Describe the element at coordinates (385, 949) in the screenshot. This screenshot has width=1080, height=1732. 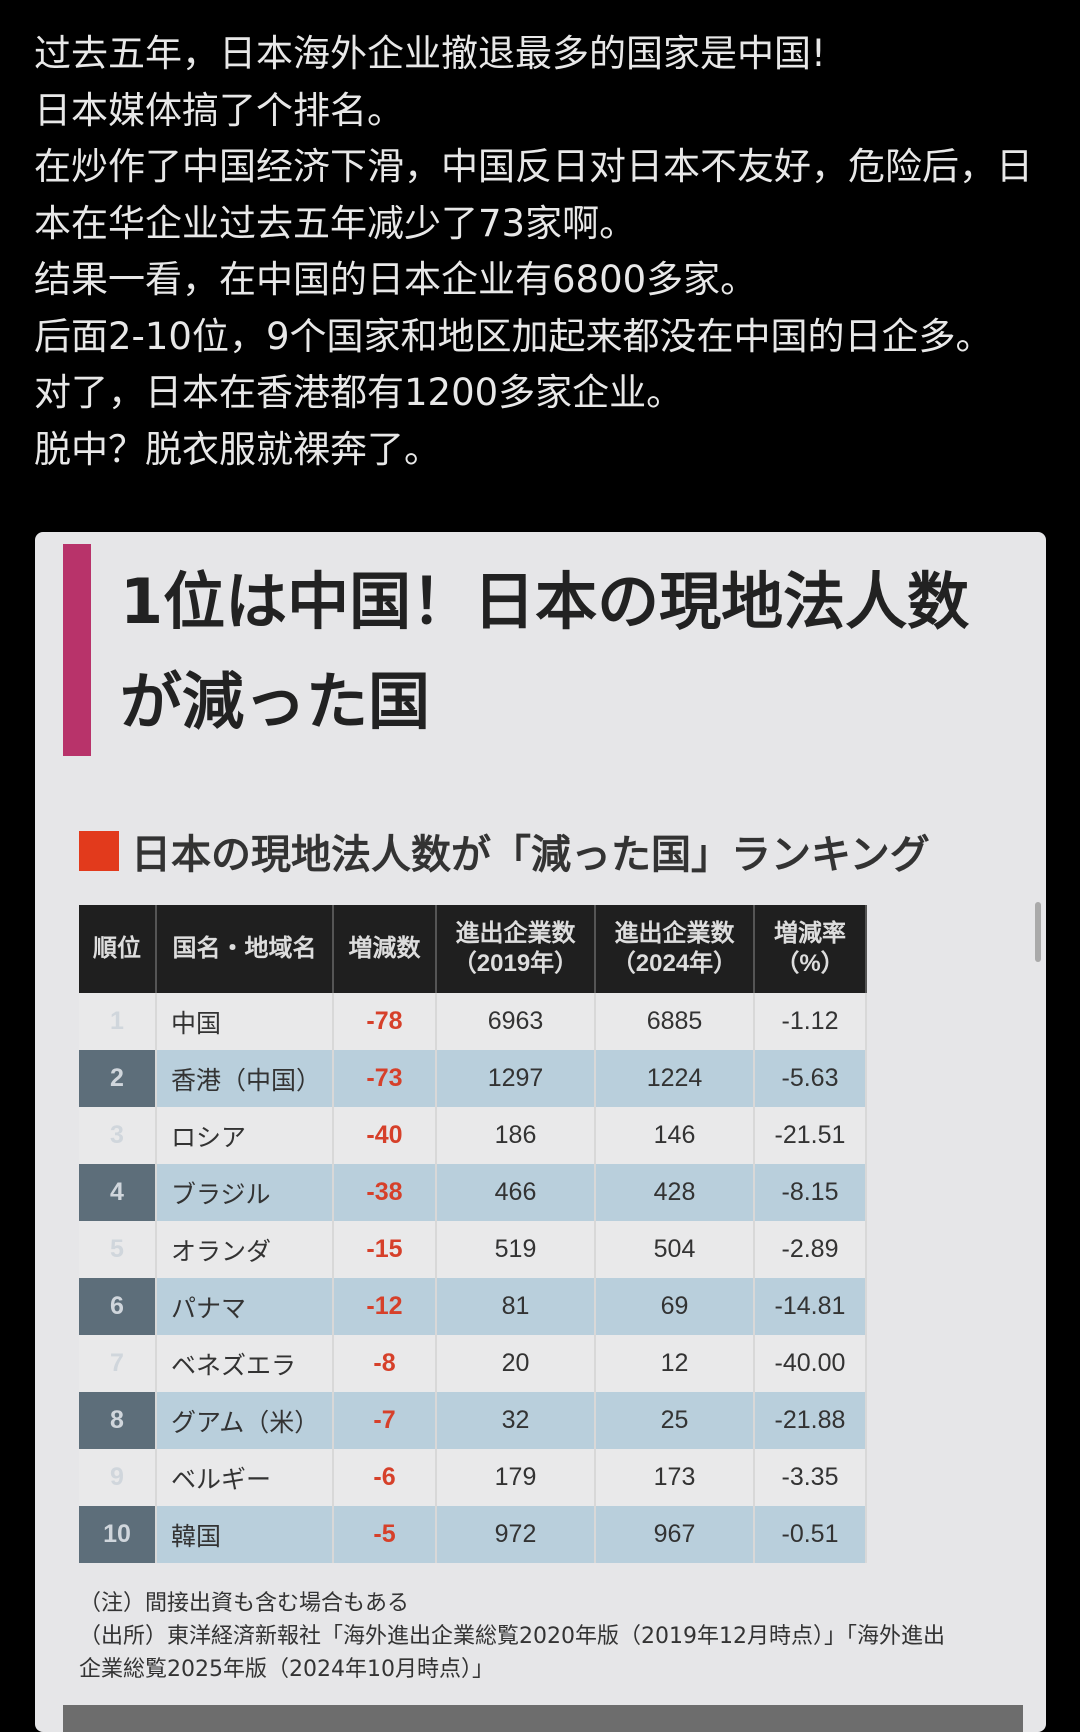
I see `column-header: 増減数` at that location.